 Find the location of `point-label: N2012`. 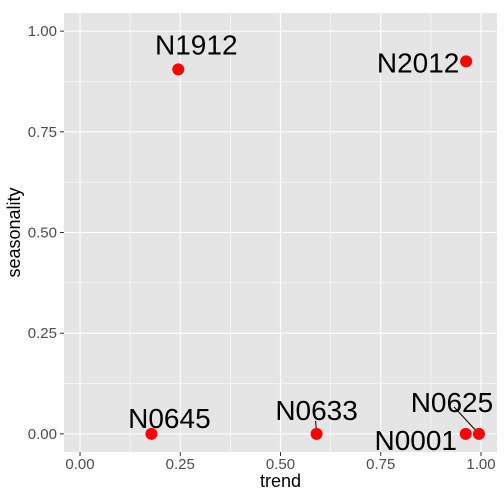

point-label: N2012 is located at coordinates (418, 62).